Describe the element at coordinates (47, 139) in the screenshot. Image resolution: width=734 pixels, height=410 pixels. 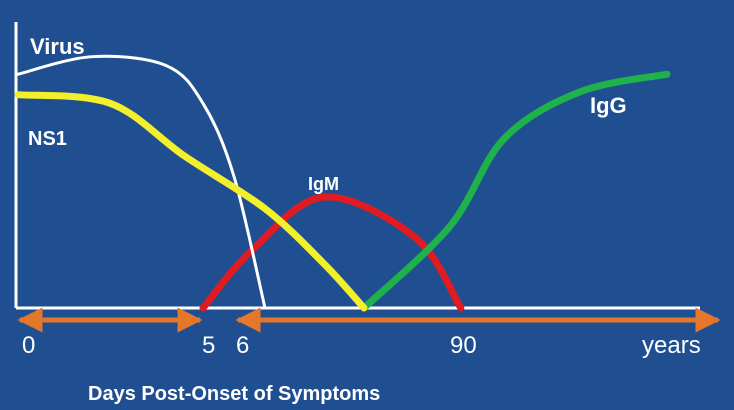
I see `series-label-ns1: NS1` at that location.